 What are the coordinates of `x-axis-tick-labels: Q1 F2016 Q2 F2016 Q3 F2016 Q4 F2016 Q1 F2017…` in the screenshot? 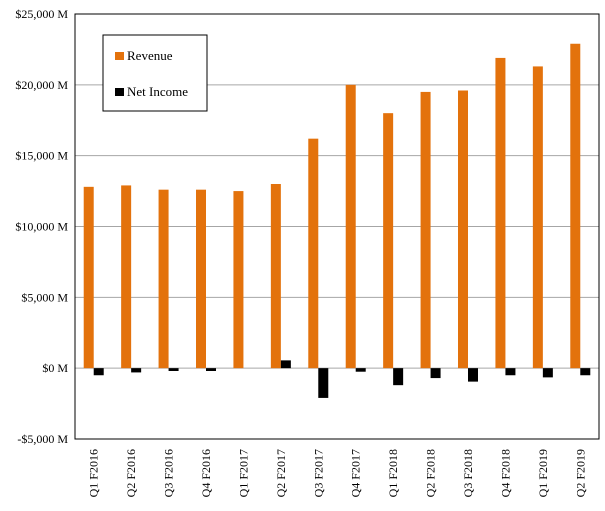 It's located at (337, 473).